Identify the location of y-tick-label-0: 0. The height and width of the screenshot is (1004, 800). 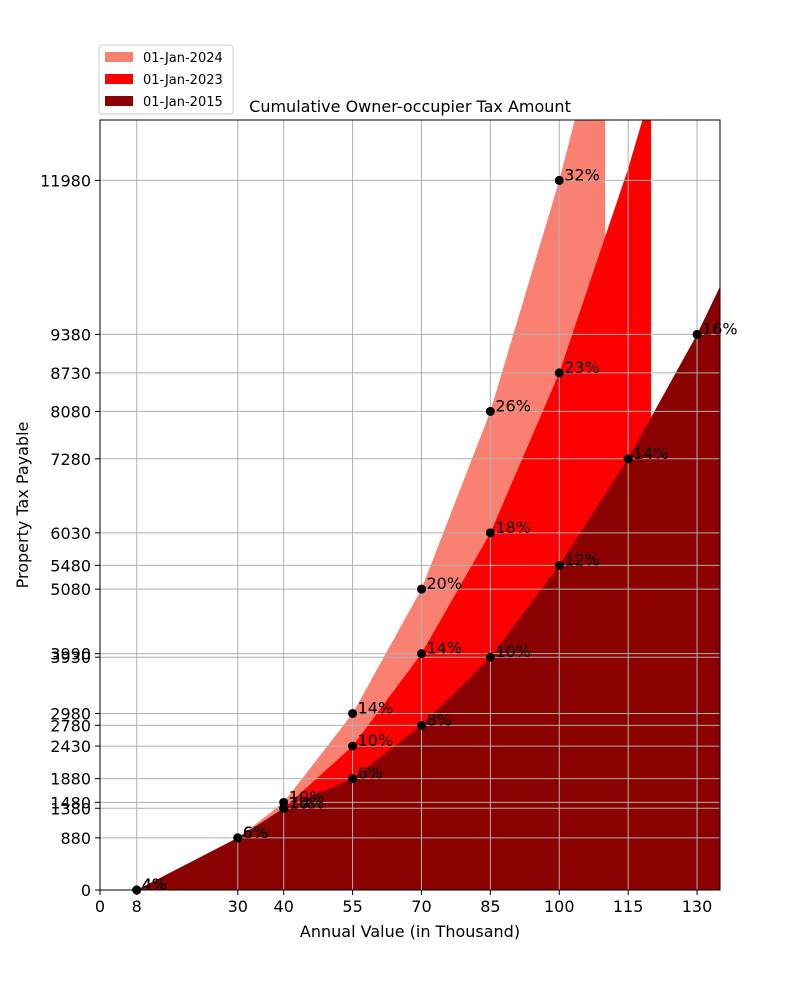
(86, 890).